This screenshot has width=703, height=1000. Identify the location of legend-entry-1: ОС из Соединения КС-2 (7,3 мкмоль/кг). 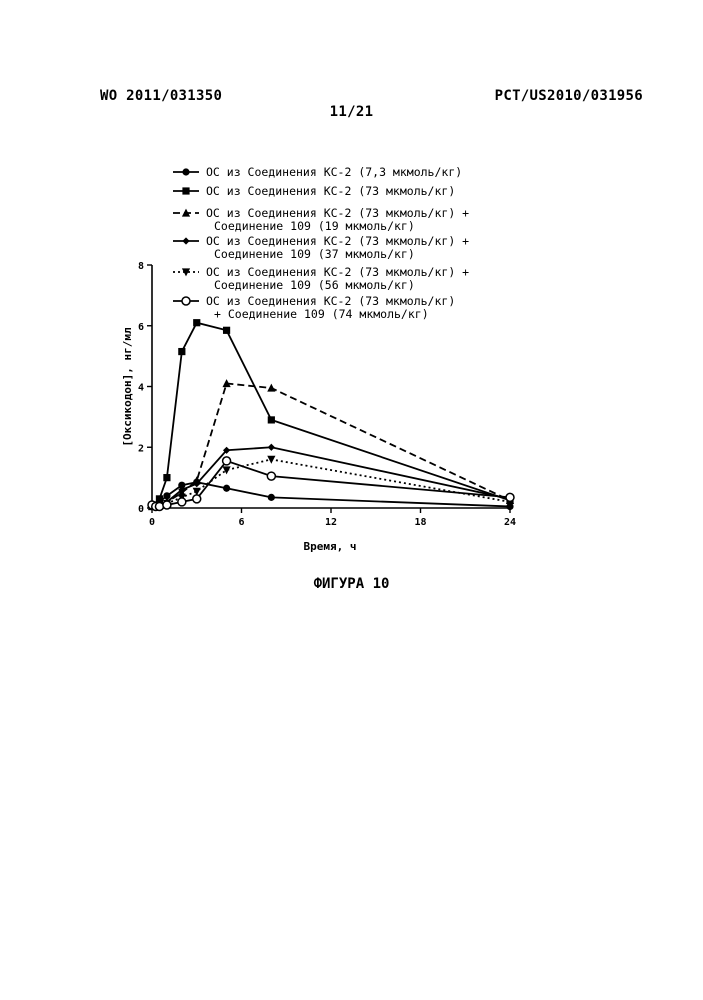
(317, 172).